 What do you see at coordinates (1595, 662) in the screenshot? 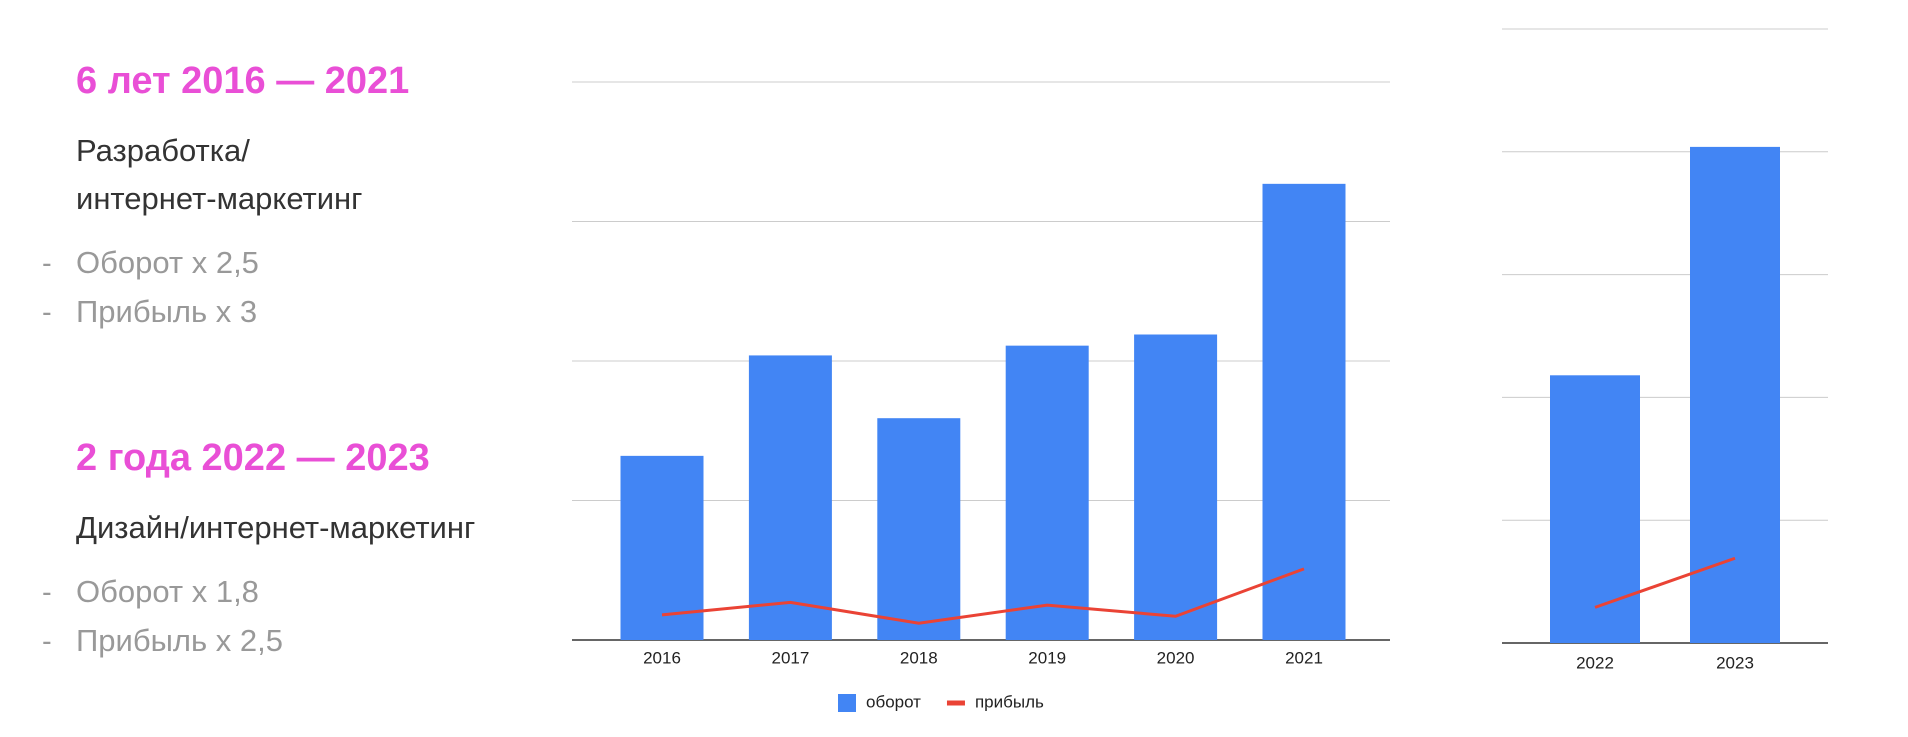
I see `x-tick-label: 2022` at bounding box center [1595, 662].